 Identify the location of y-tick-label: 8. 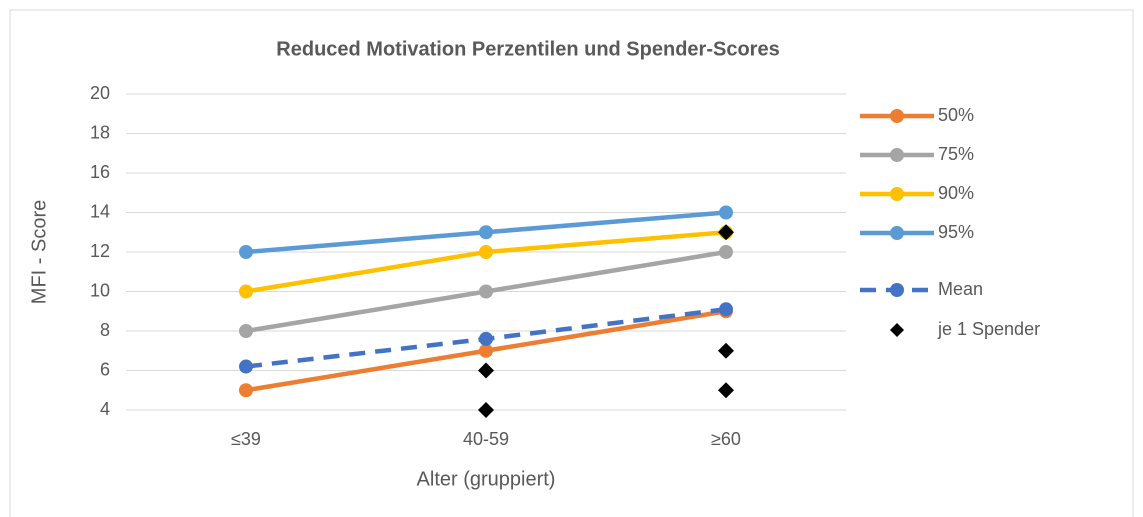
(105, 330).